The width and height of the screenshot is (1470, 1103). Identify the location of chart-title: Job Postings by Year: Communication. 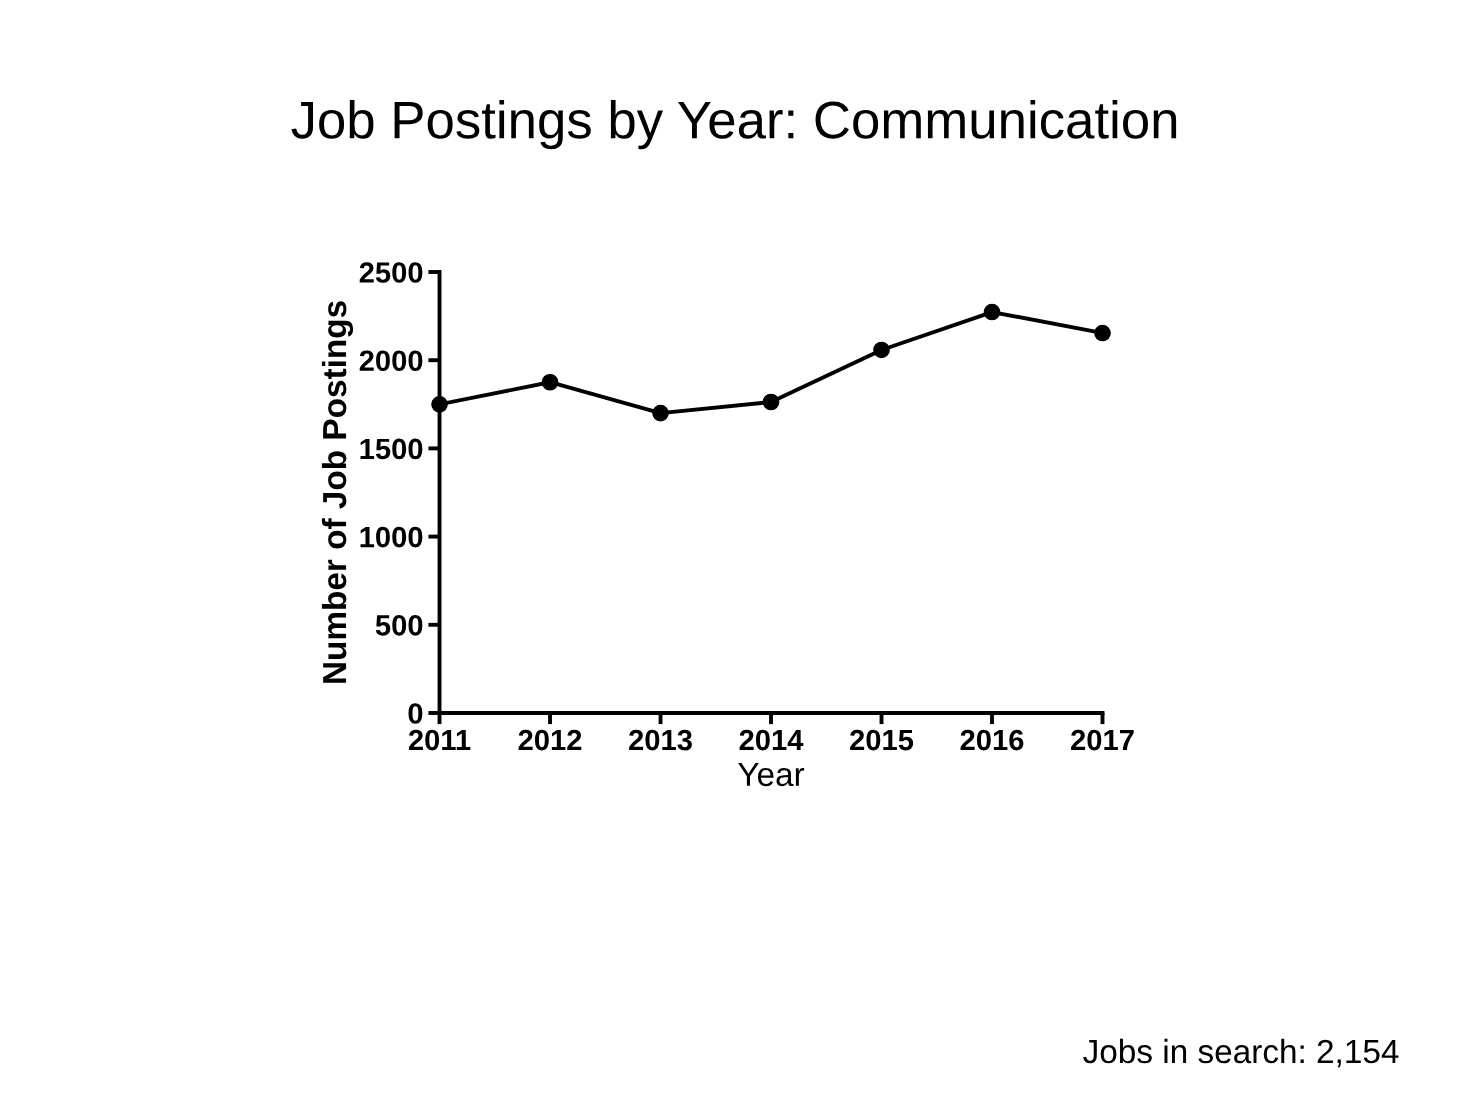
(734, 125).